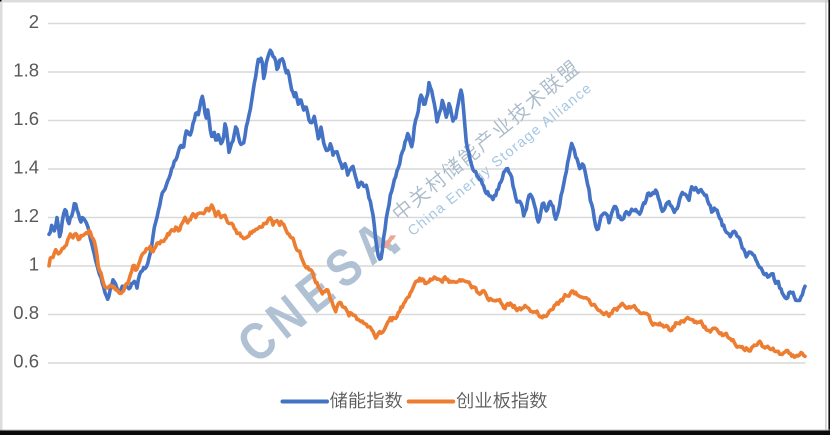  What do you see at coordinates (26, 167) in the screenshot?
I see `svg-text: 1.4` at bounding box center [26, 167].